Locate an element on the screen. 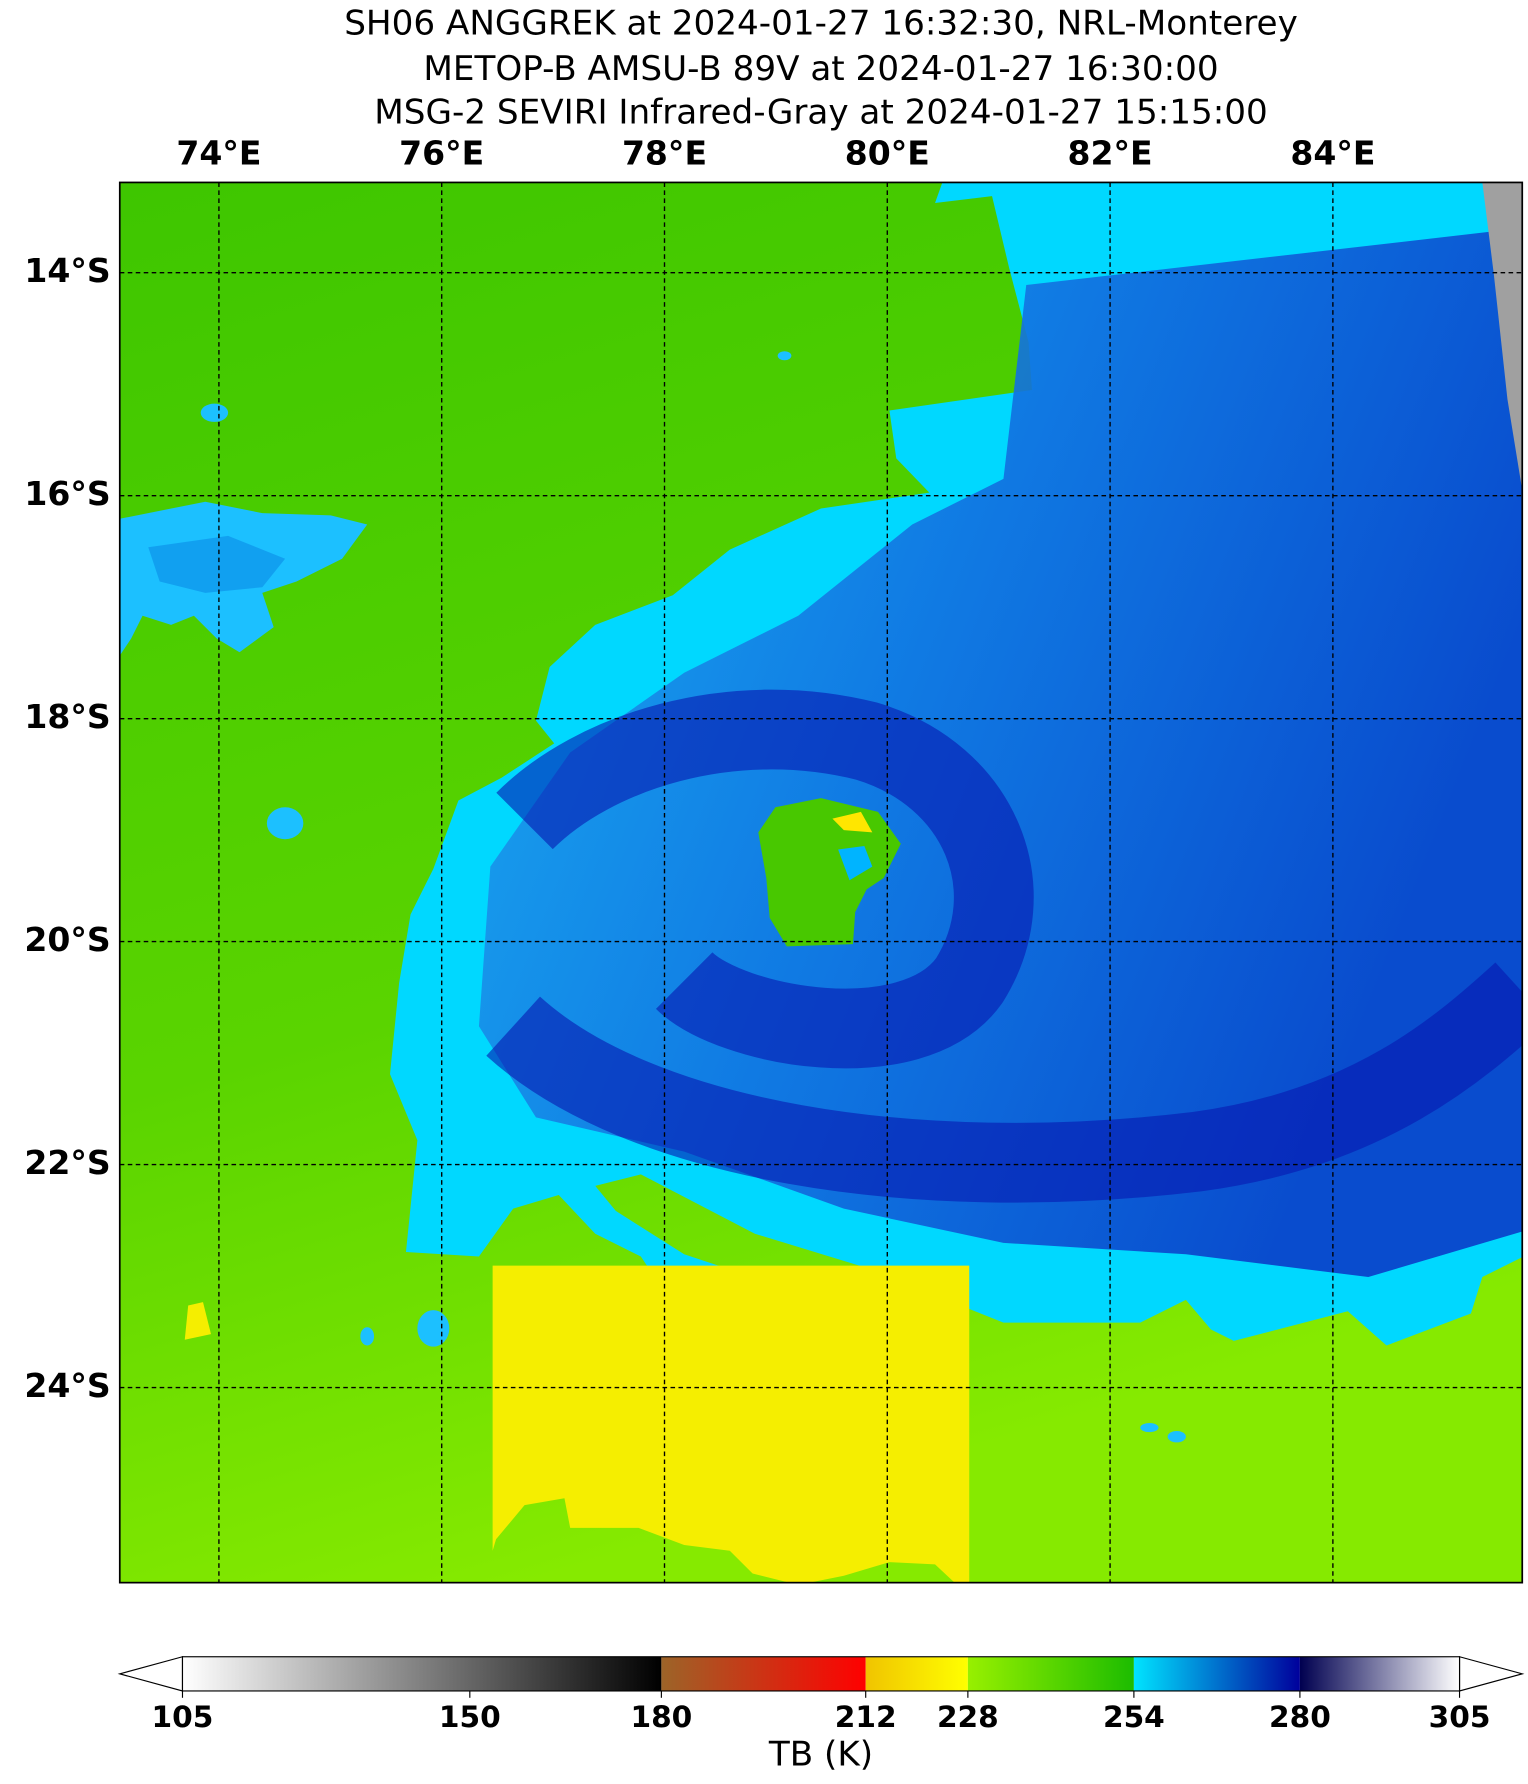 The height and width of the screenshot is (1784, 1528). lat-tick-label: 20°S is located at coordinates (67, 939).